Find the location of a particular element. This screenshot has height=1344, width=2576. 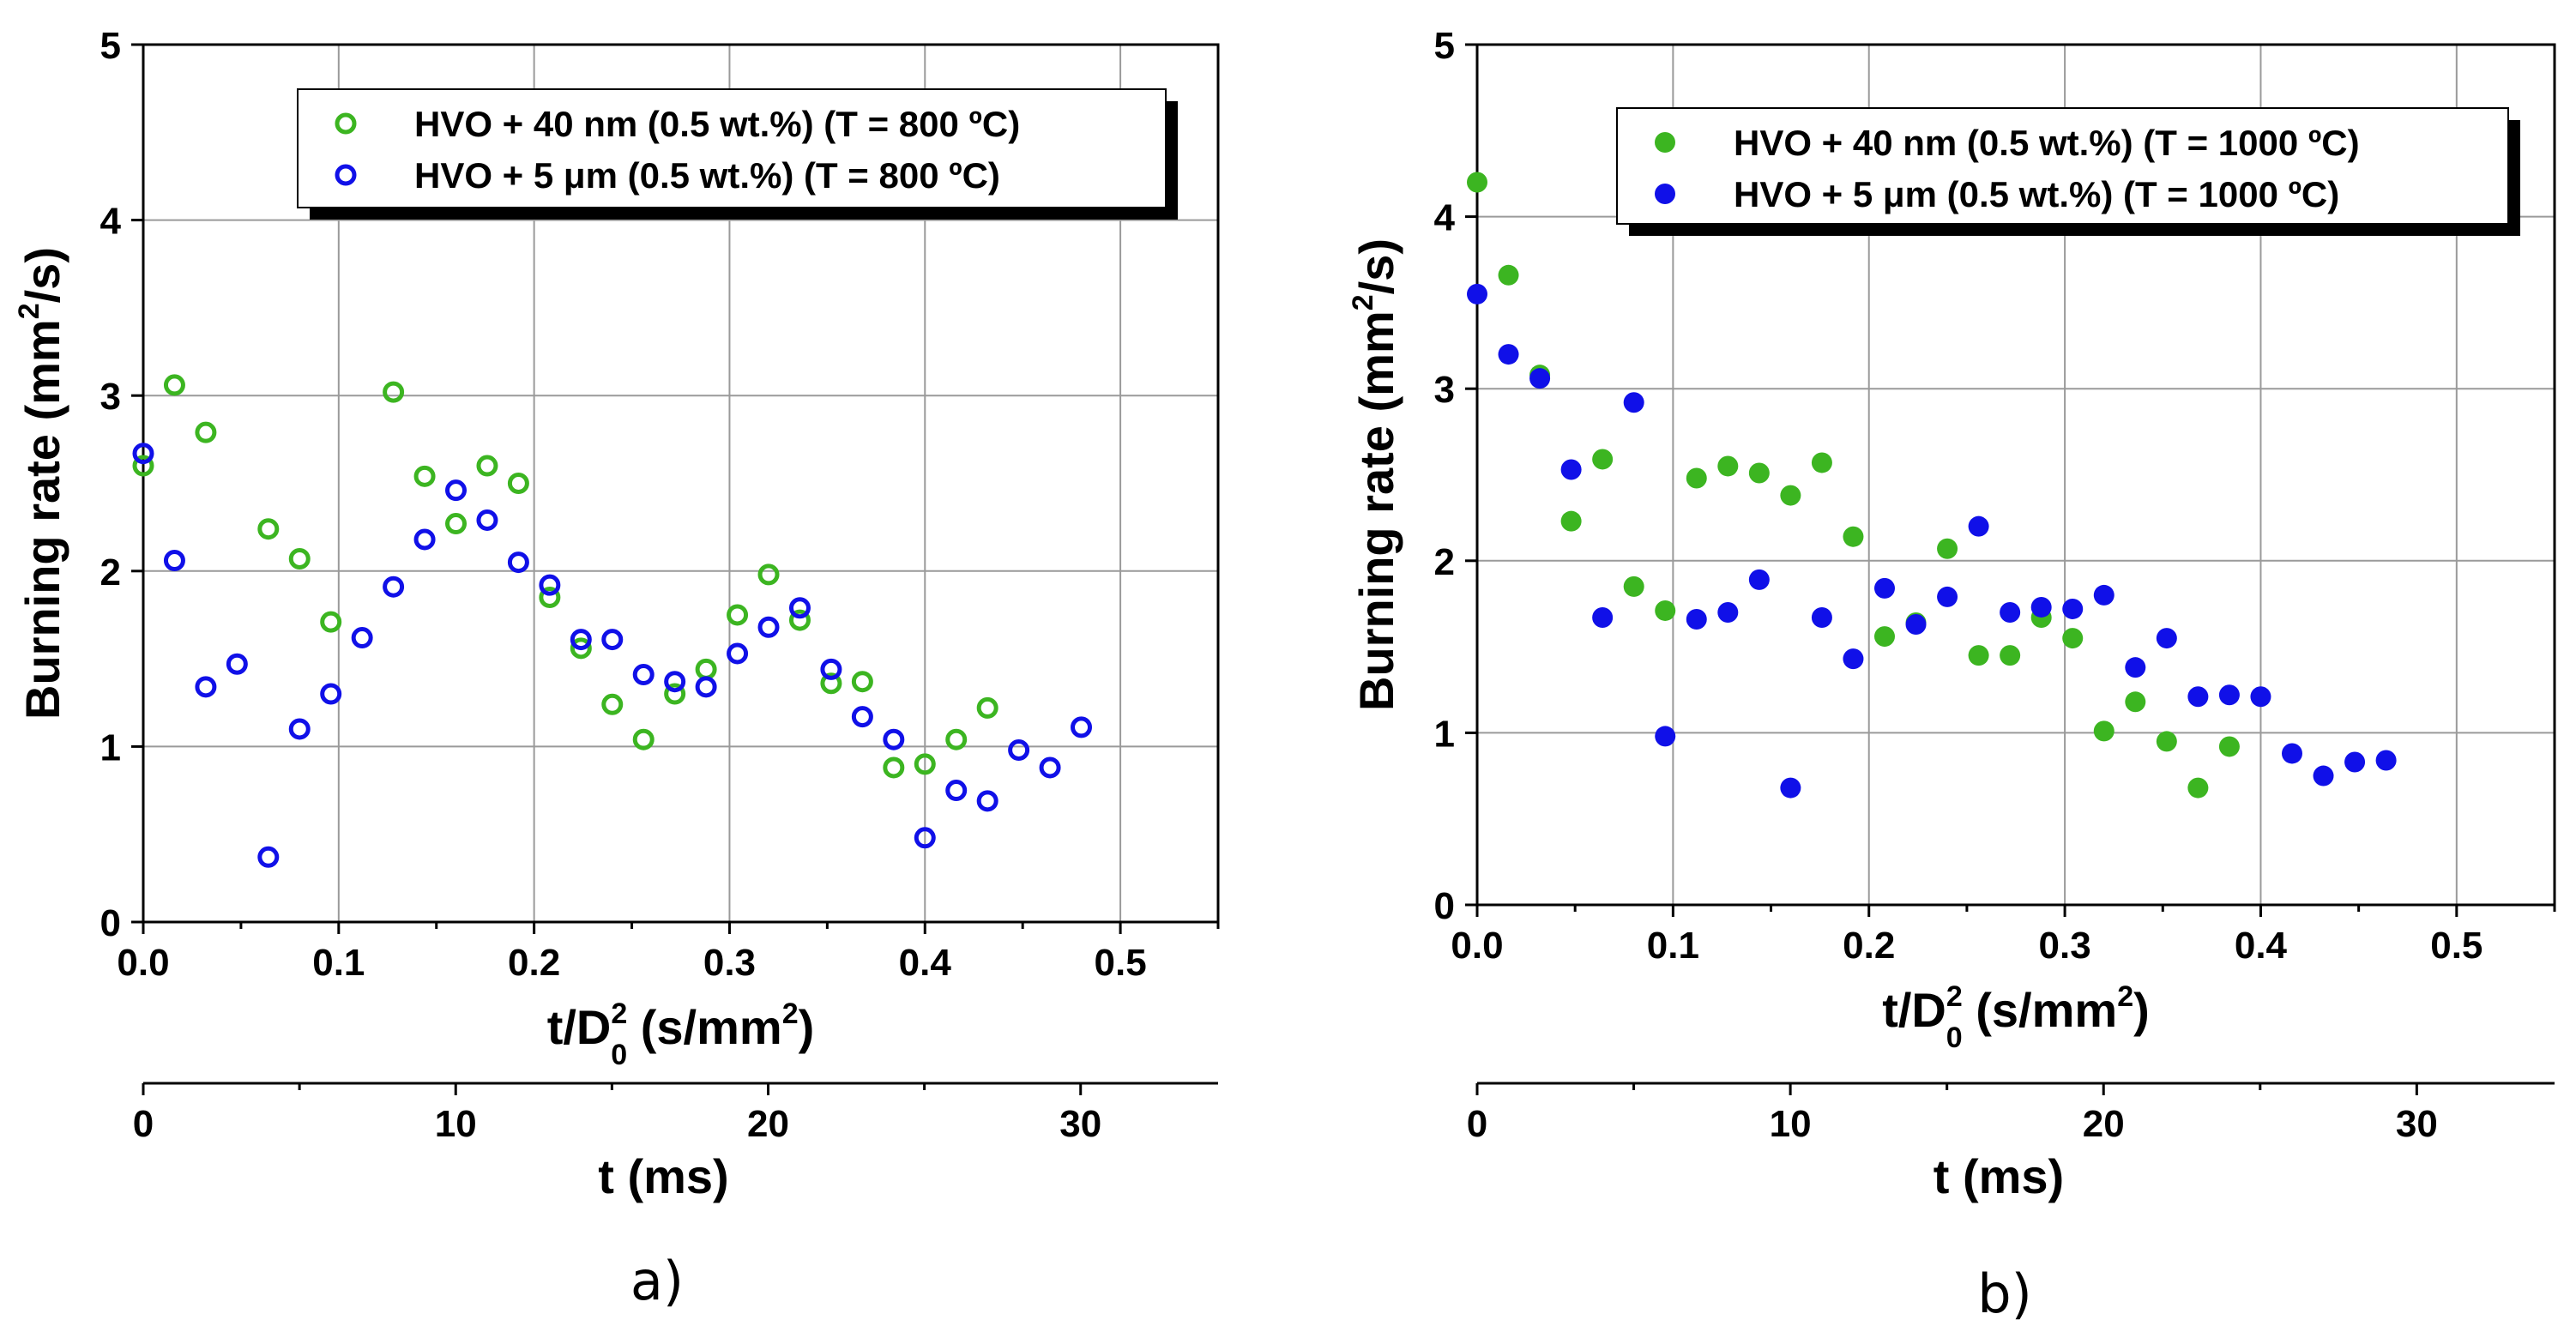

legend-label: HVO + 40 nm (0.5 wt.%) (T = 800 ºC) is located at coordinates (717, 124).